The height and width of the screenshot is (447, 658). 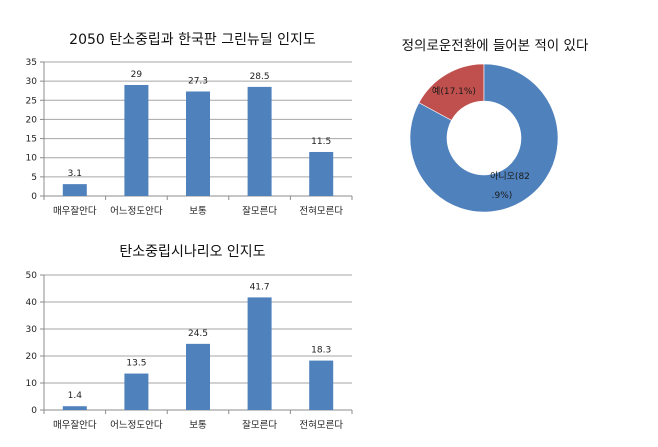 What do you see at coordinates (136, 364) in the screenshot?
I see `data-label: 13.5` at bounding box center [136, 364].